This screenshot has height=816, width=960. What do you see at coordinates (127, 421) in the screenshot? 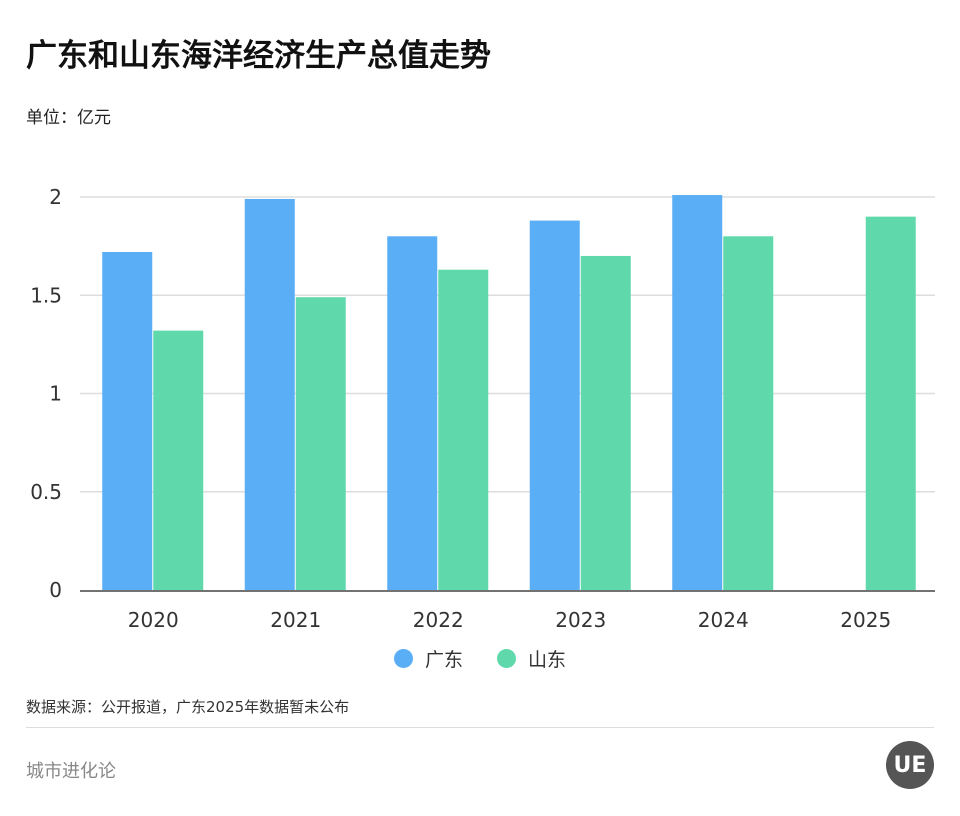
I see `bar-广东-2020` at bounding box center [127, 421].